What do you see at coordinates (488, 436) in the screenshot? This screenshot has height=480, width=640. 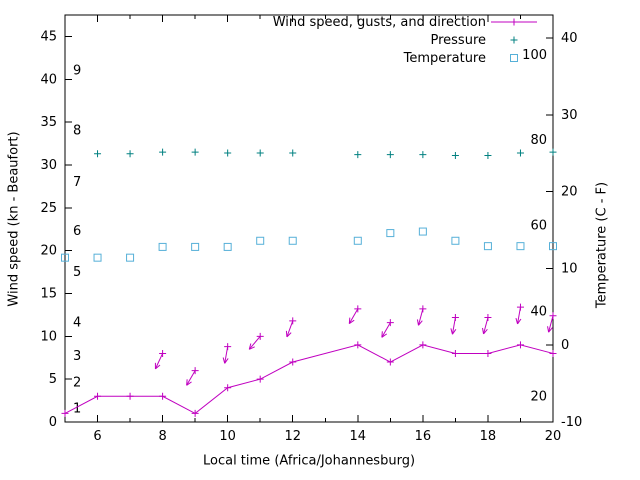 I see `svg-text: 18` at bounding box center [488, 436].